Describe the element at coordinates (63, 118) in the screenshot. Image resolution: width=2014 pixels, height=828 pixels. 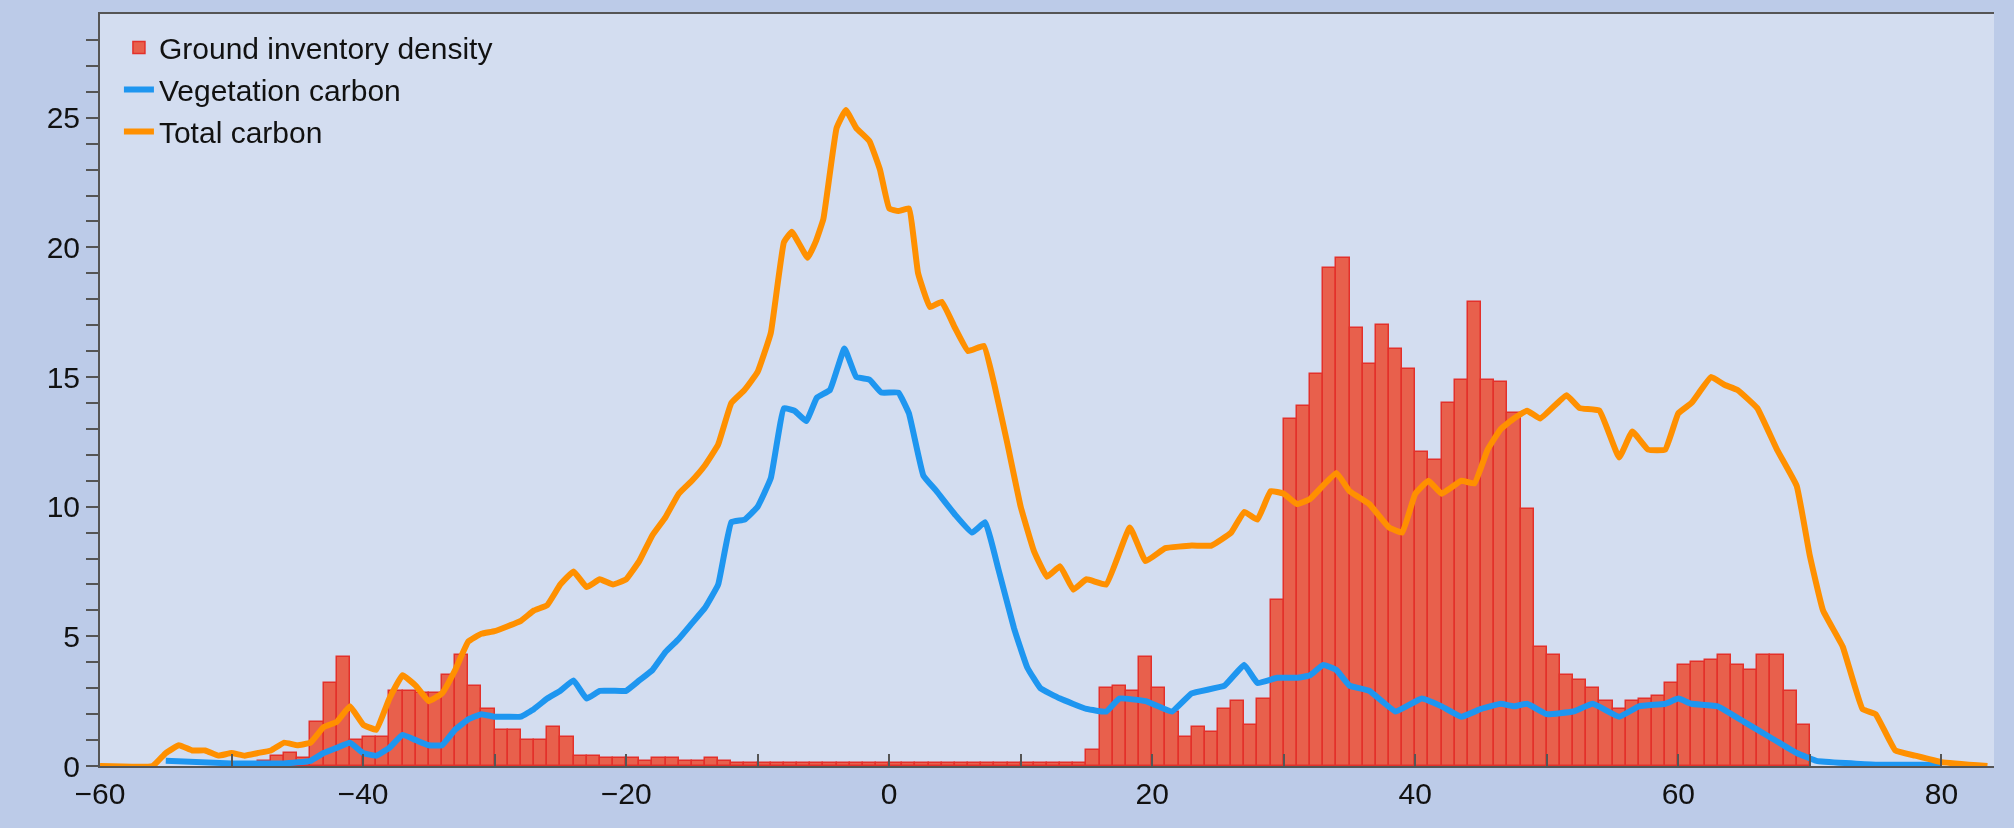
I see `y-tick-label: 25` at that location.